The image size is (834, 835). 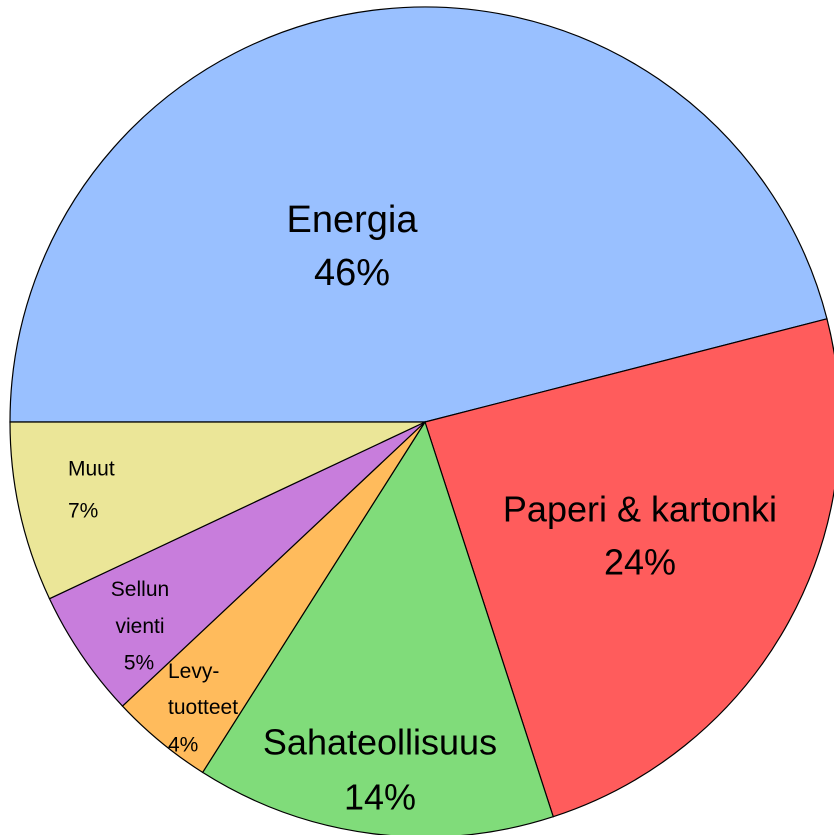 What do you see at coordinates (140, 589) in the screenshot?
I see `label-line: Sellun` at bounding box center [140, 589].